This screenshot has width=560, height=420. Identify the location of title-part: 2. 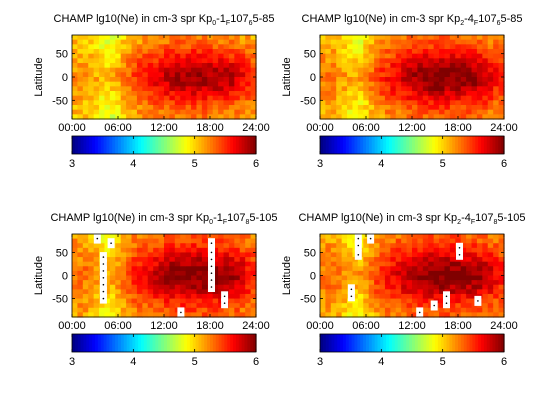
(459, 222).